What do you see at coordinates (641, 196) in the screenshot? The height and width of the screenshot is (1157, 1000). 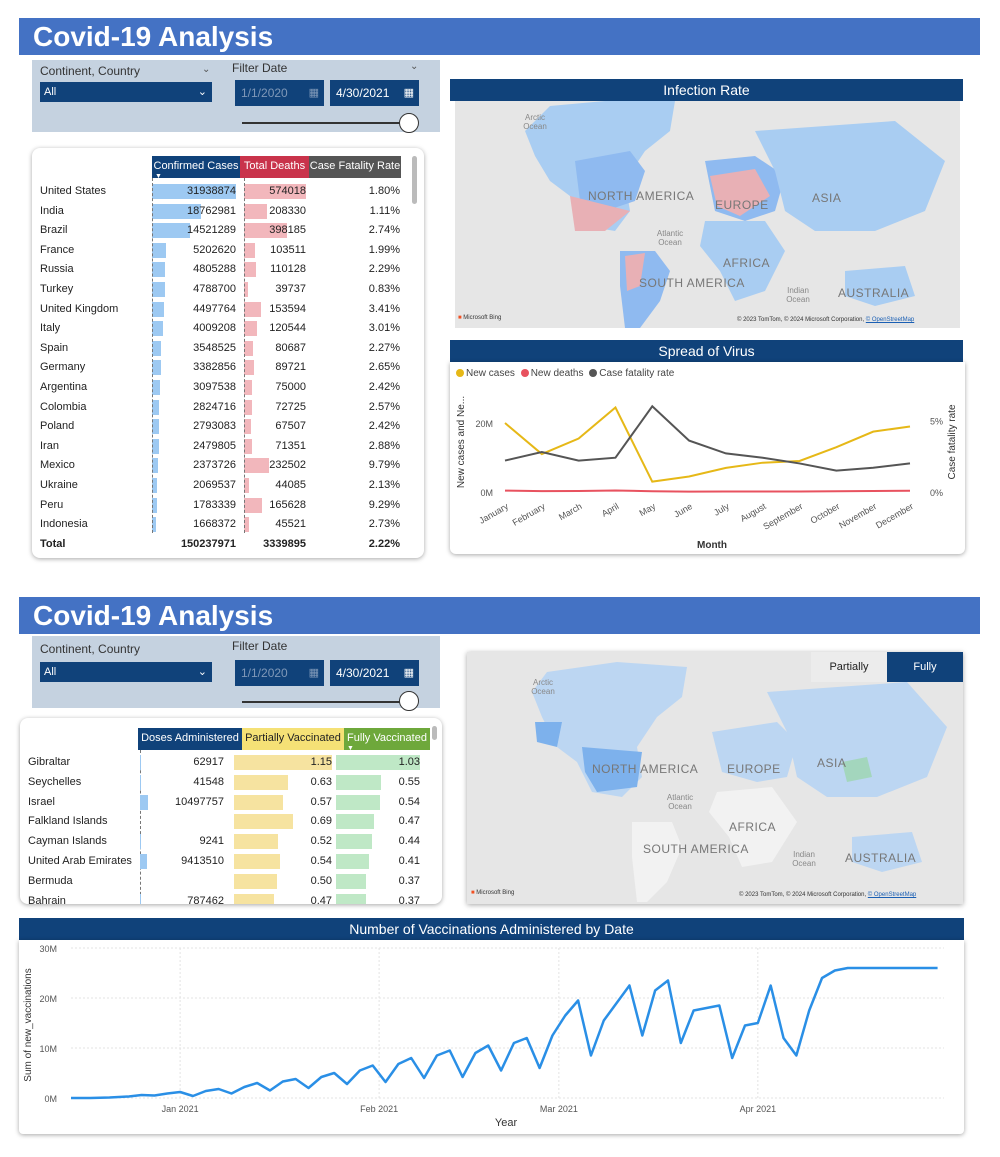 I see `map-label-north-america: NORTH AMERICA` at bounding box center [641, 196].